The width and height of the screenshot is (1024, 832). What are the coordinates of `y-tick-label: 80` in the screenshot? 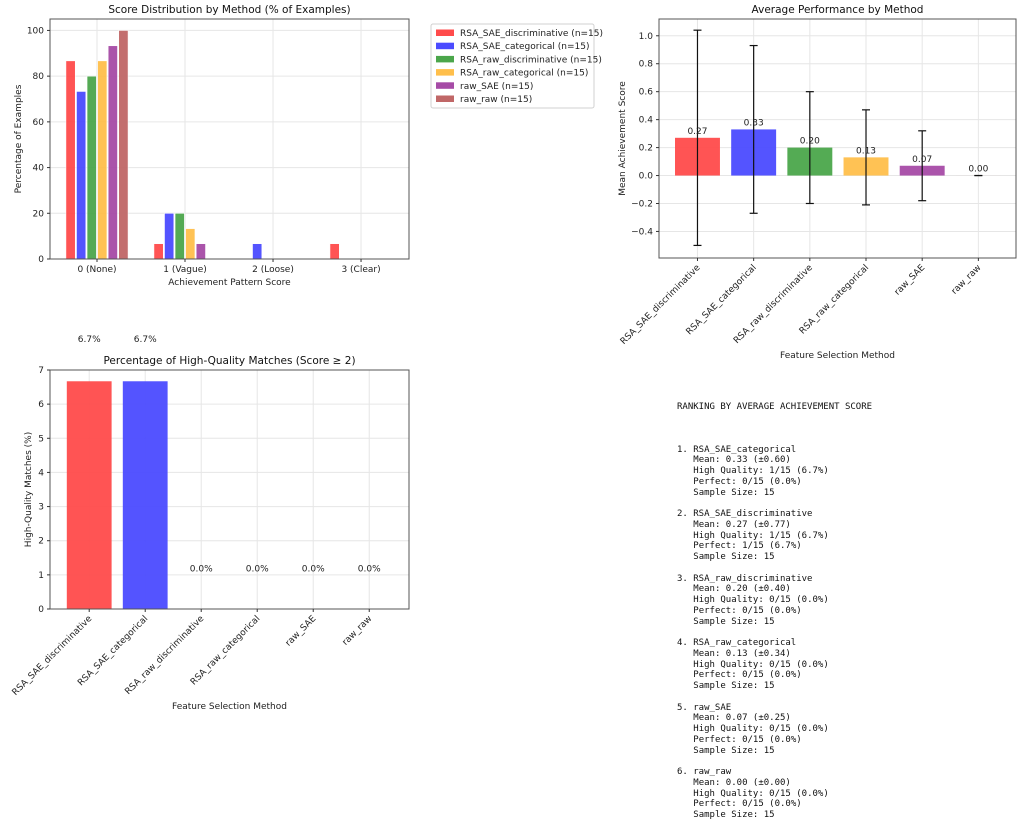 It's located at (39, 77).